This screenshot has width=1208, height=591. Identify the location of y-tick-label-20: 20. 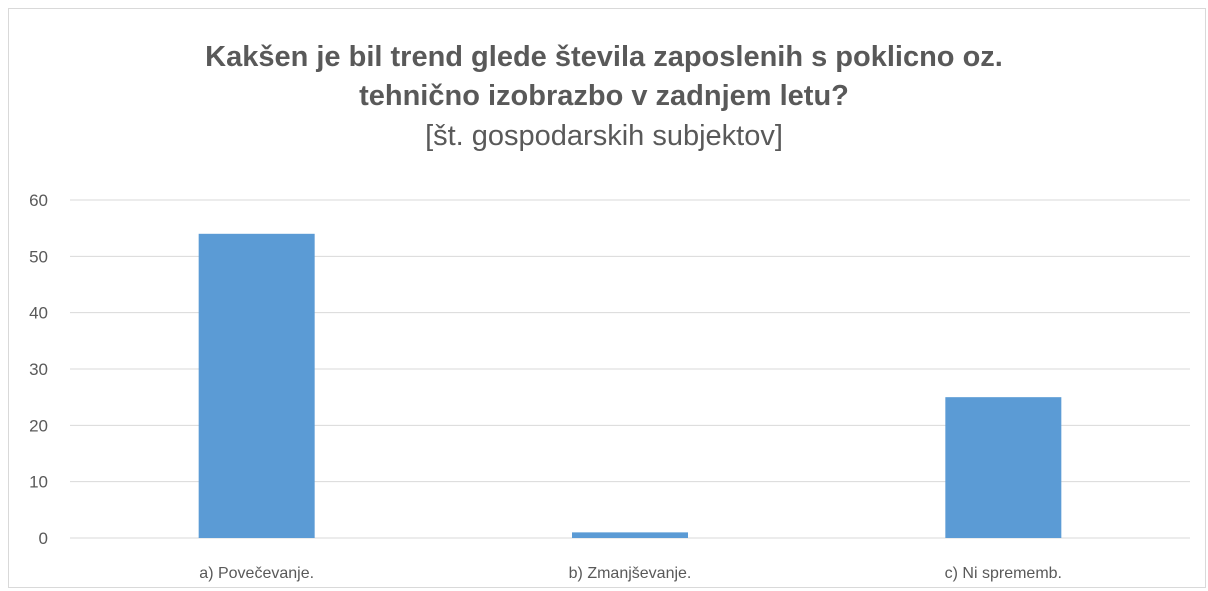
(38, 425).